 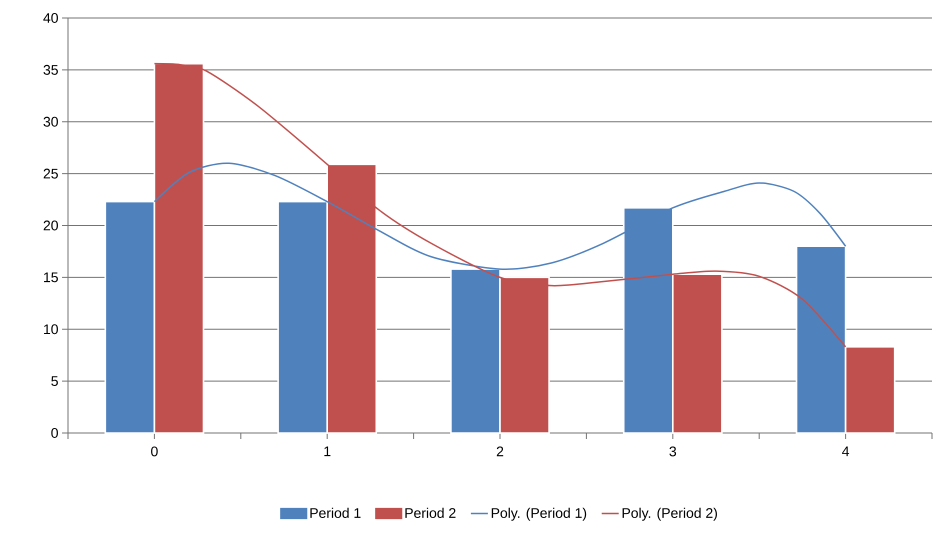 I want to click on x-tick-label: 1, so click(x=327, y=451).